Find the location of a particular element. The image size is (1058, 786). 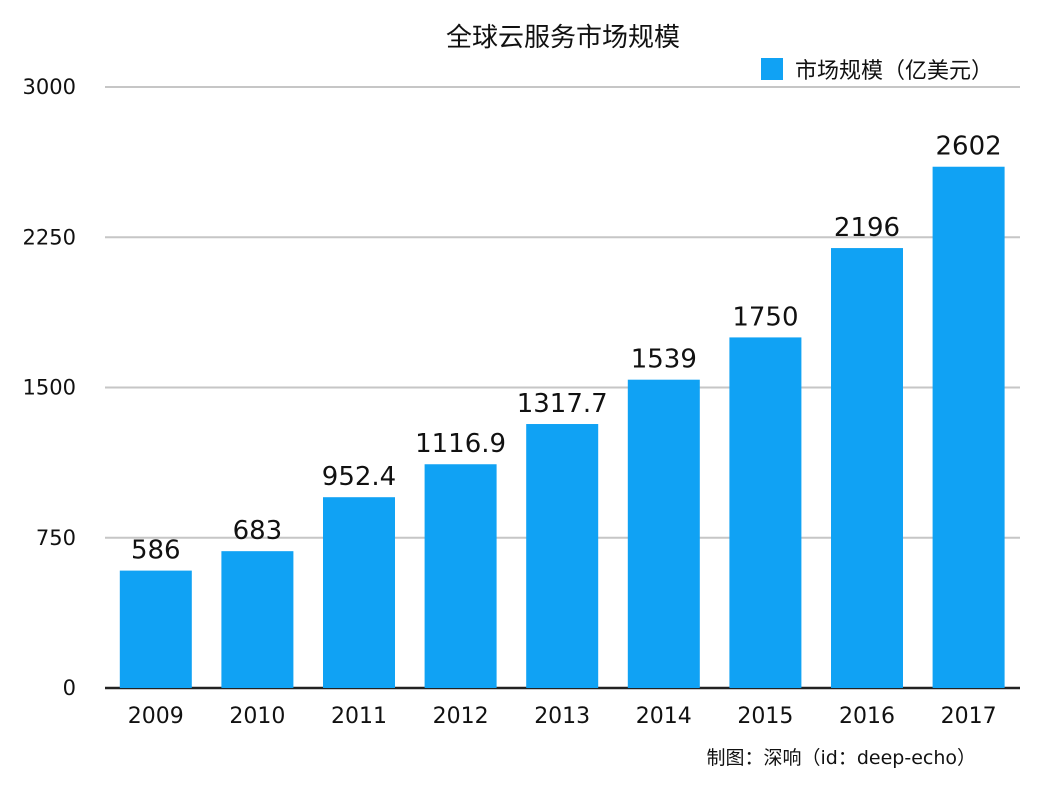

data-label: 1750 is located at coordinates (765, 317).